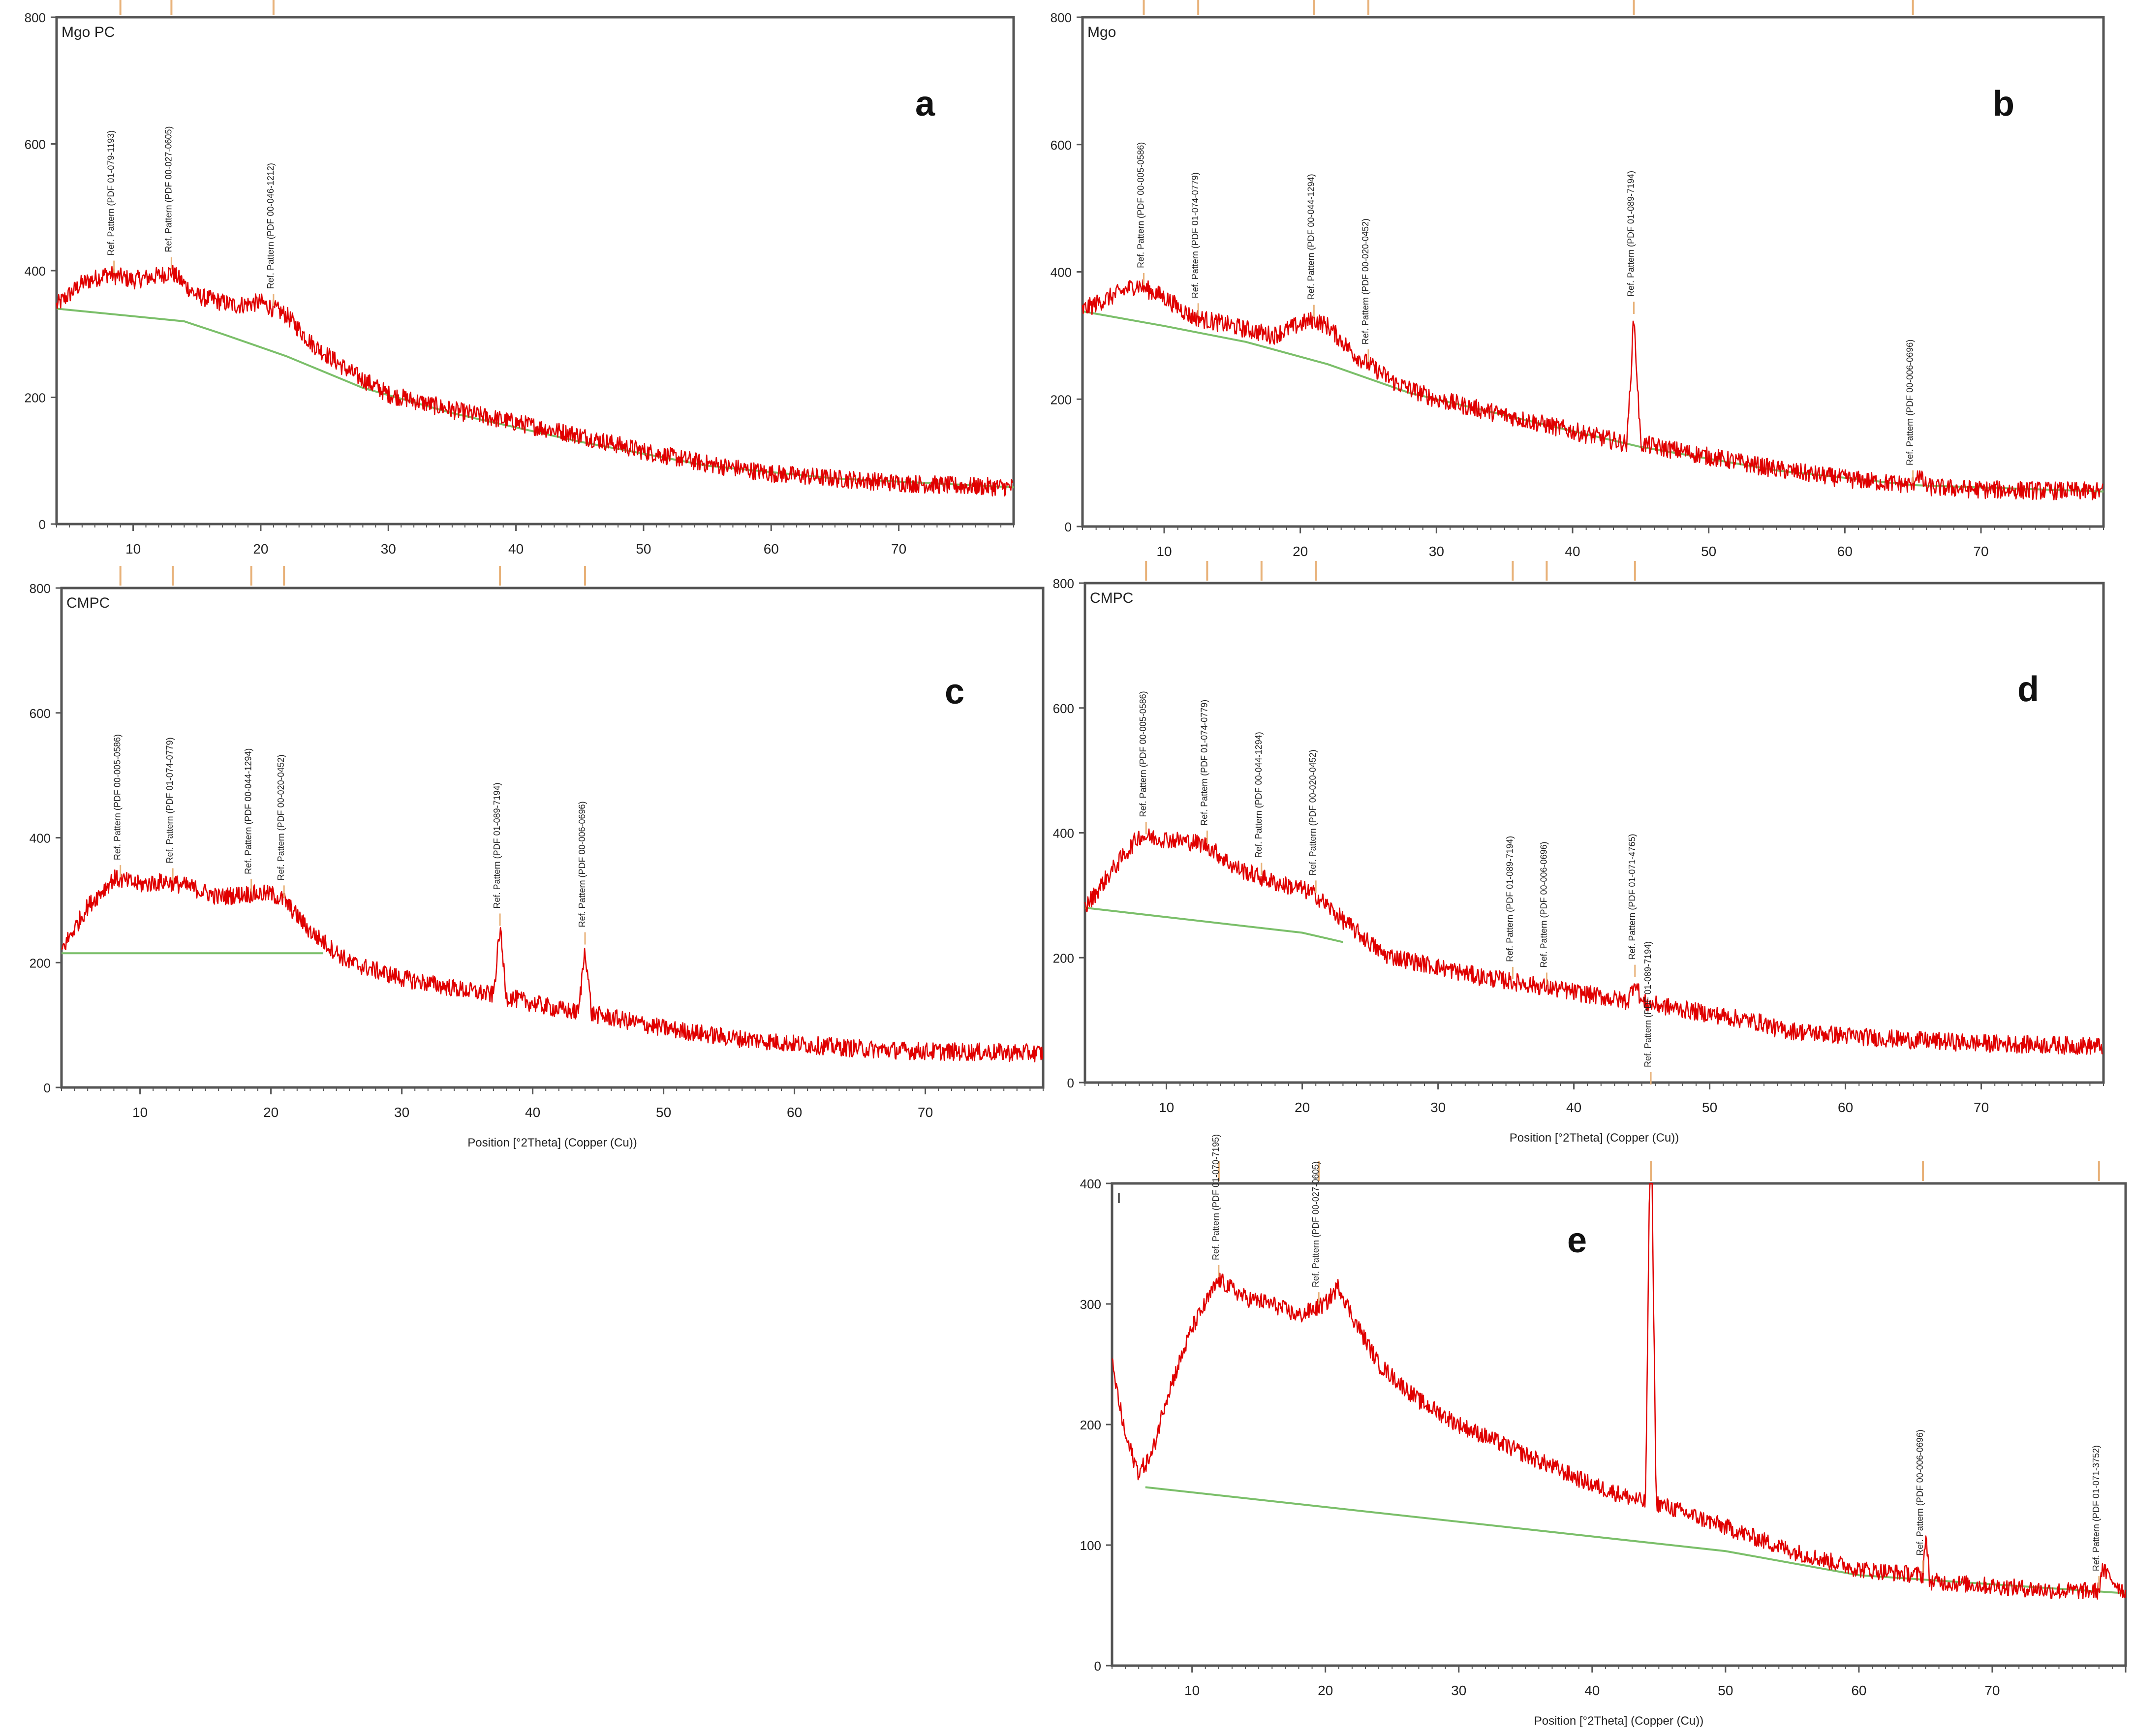 This screenshot has width=2134, height=1736. Describe the element at coordinates (2003, 104) in the screenshot. I see `panel-letter: b` at that location.